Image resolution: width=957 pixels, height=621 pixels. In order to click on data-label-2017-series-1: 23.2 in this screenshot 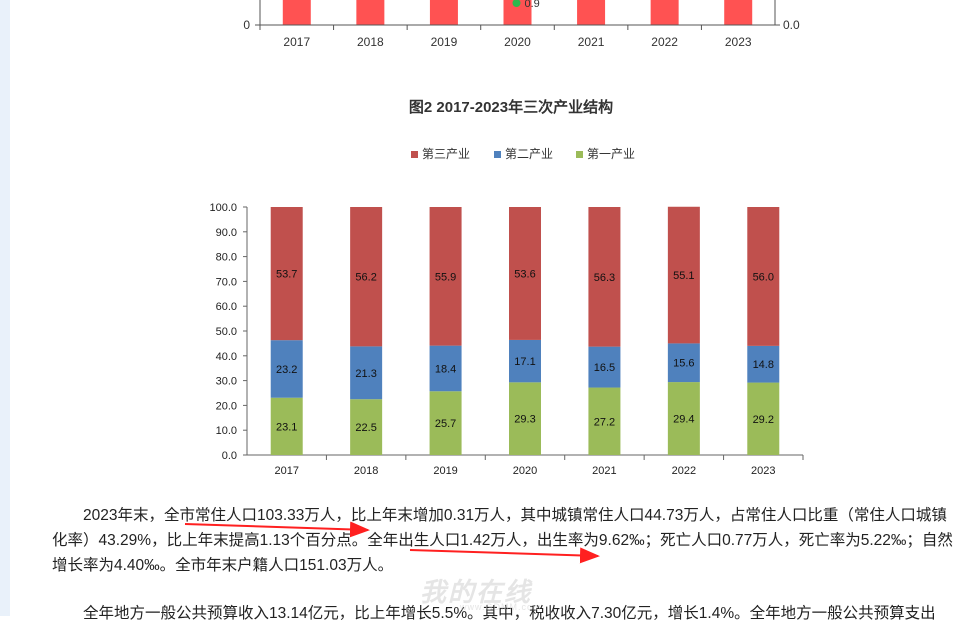, I will do `click(286, 370)`.